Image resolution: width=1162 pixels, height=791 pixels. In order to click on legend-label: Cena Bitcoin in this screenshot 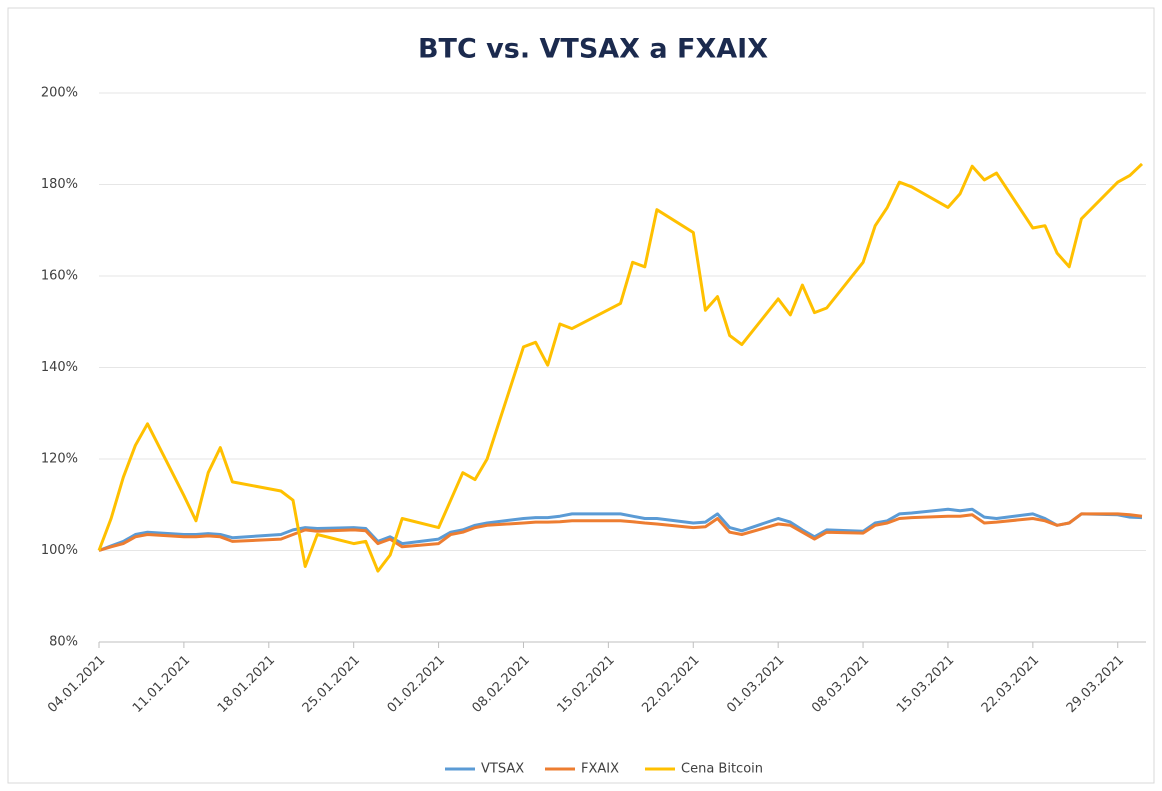, I will do `click(722, 769)`.